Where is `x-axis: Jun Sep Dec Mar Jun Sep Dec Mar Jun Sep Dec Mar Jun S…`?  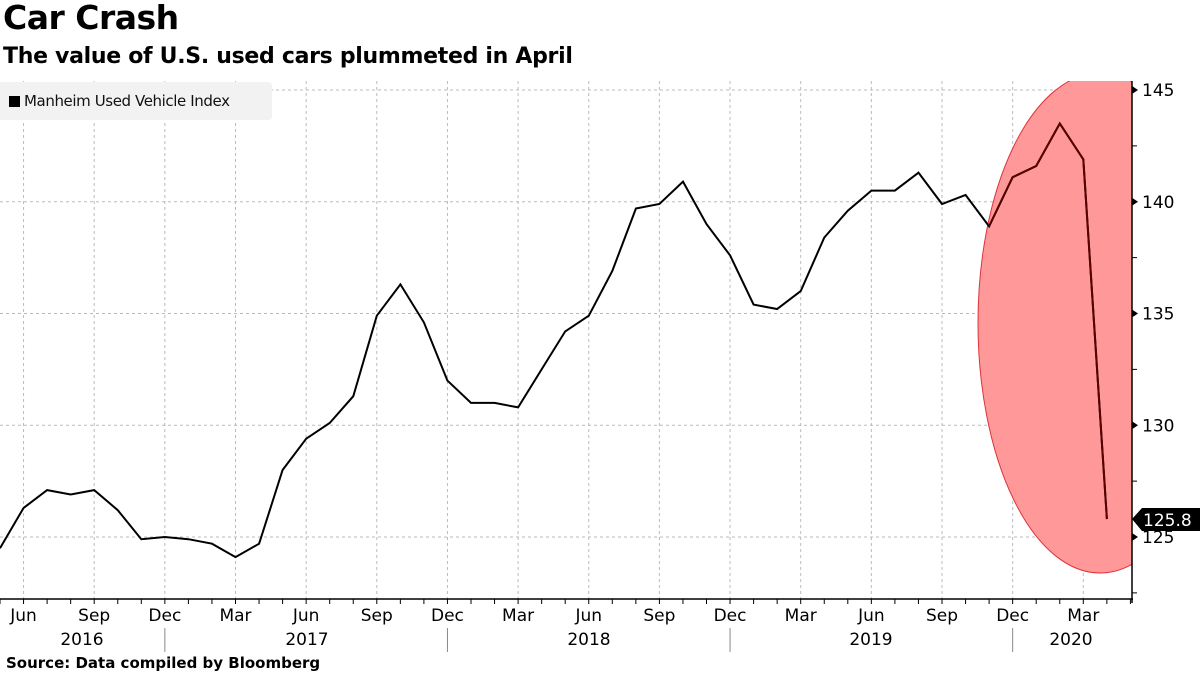
x-axis: Jun Sep Dec Mar Jun Sep Dec Mar Jun Sep Dec Mar Jun S… is located at coordinates (565, 625).